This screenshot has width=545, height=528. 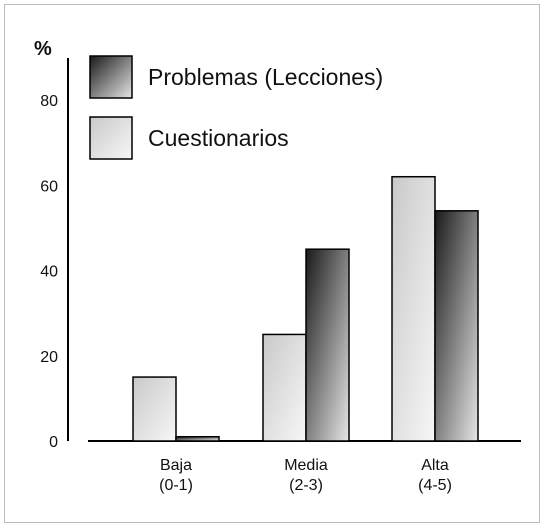 What do you see at coordinates (176, 465) in the screenshot?
I see `category-label-line1: Baja` at bounding box center [176, 465].